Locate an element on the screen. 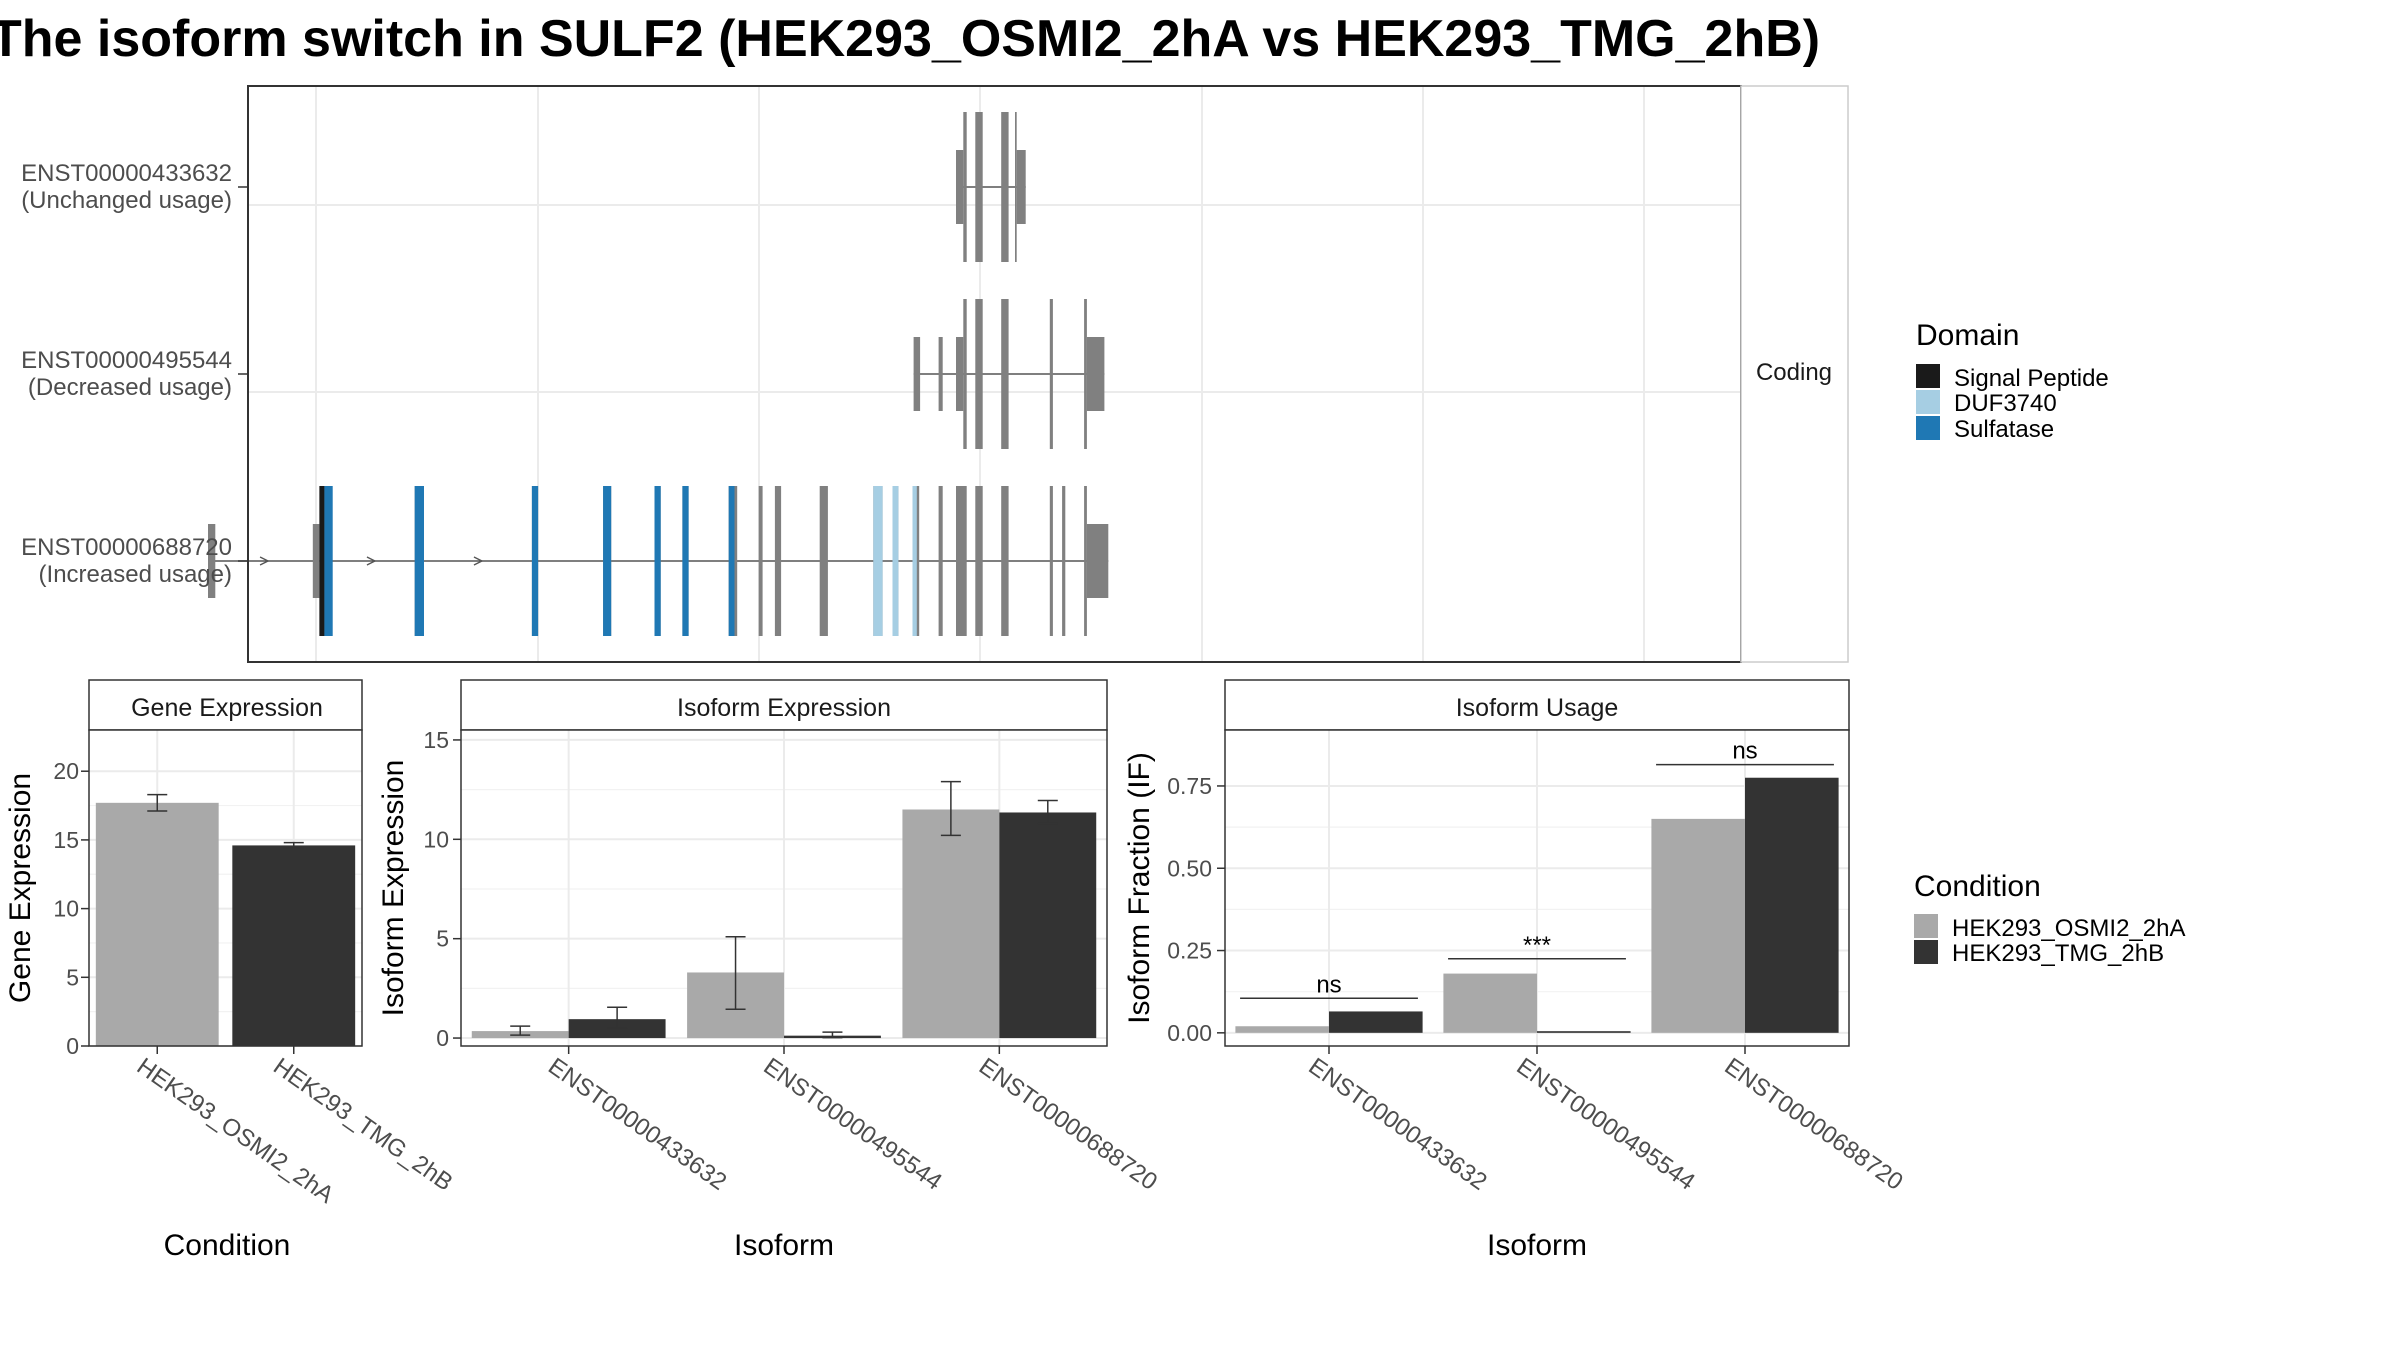 The image size is (2400, 1350). panel-title: Isoform Usage is located at coordinates (1537, 708).